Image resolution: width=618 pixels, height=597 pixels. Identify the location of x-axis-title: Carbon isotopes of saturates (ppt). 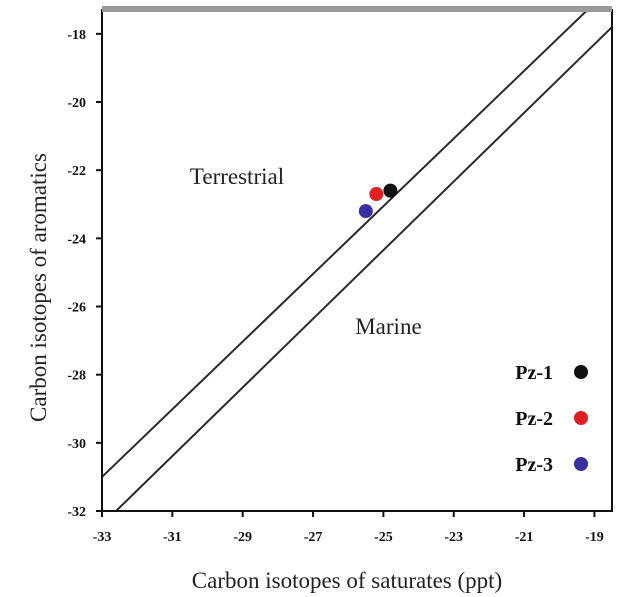
(347, 580).